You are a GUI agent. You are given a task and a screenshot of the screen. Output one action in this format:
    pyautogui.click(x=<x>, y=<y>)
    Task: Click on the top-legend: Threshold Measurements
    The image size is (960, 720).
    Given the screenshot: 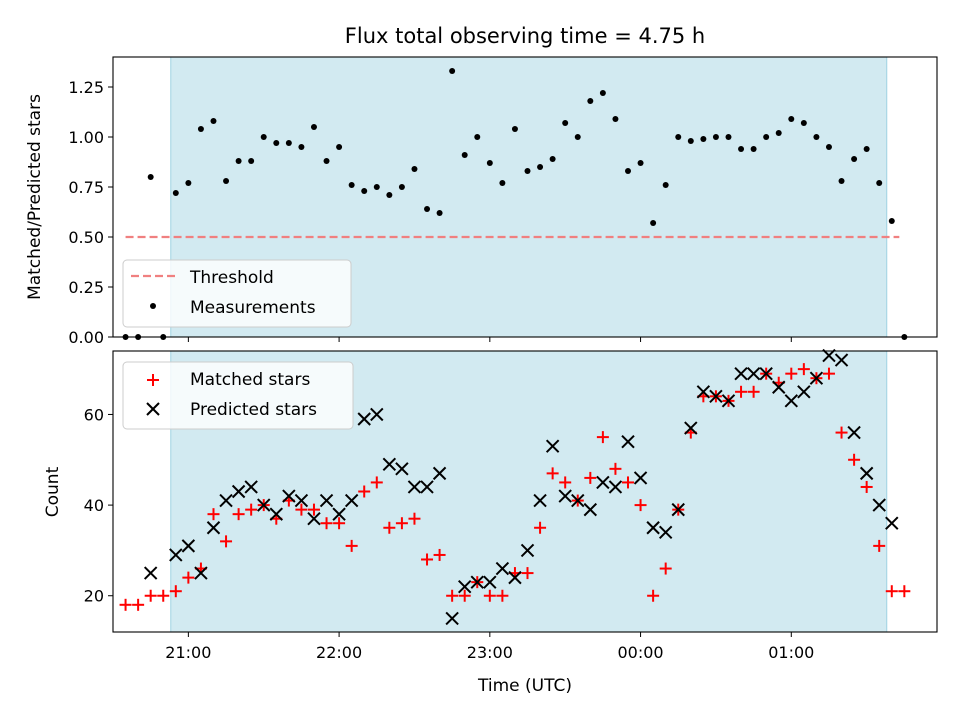 What is the action you would take?
    pyautogui.click(x=237, y=293)
    